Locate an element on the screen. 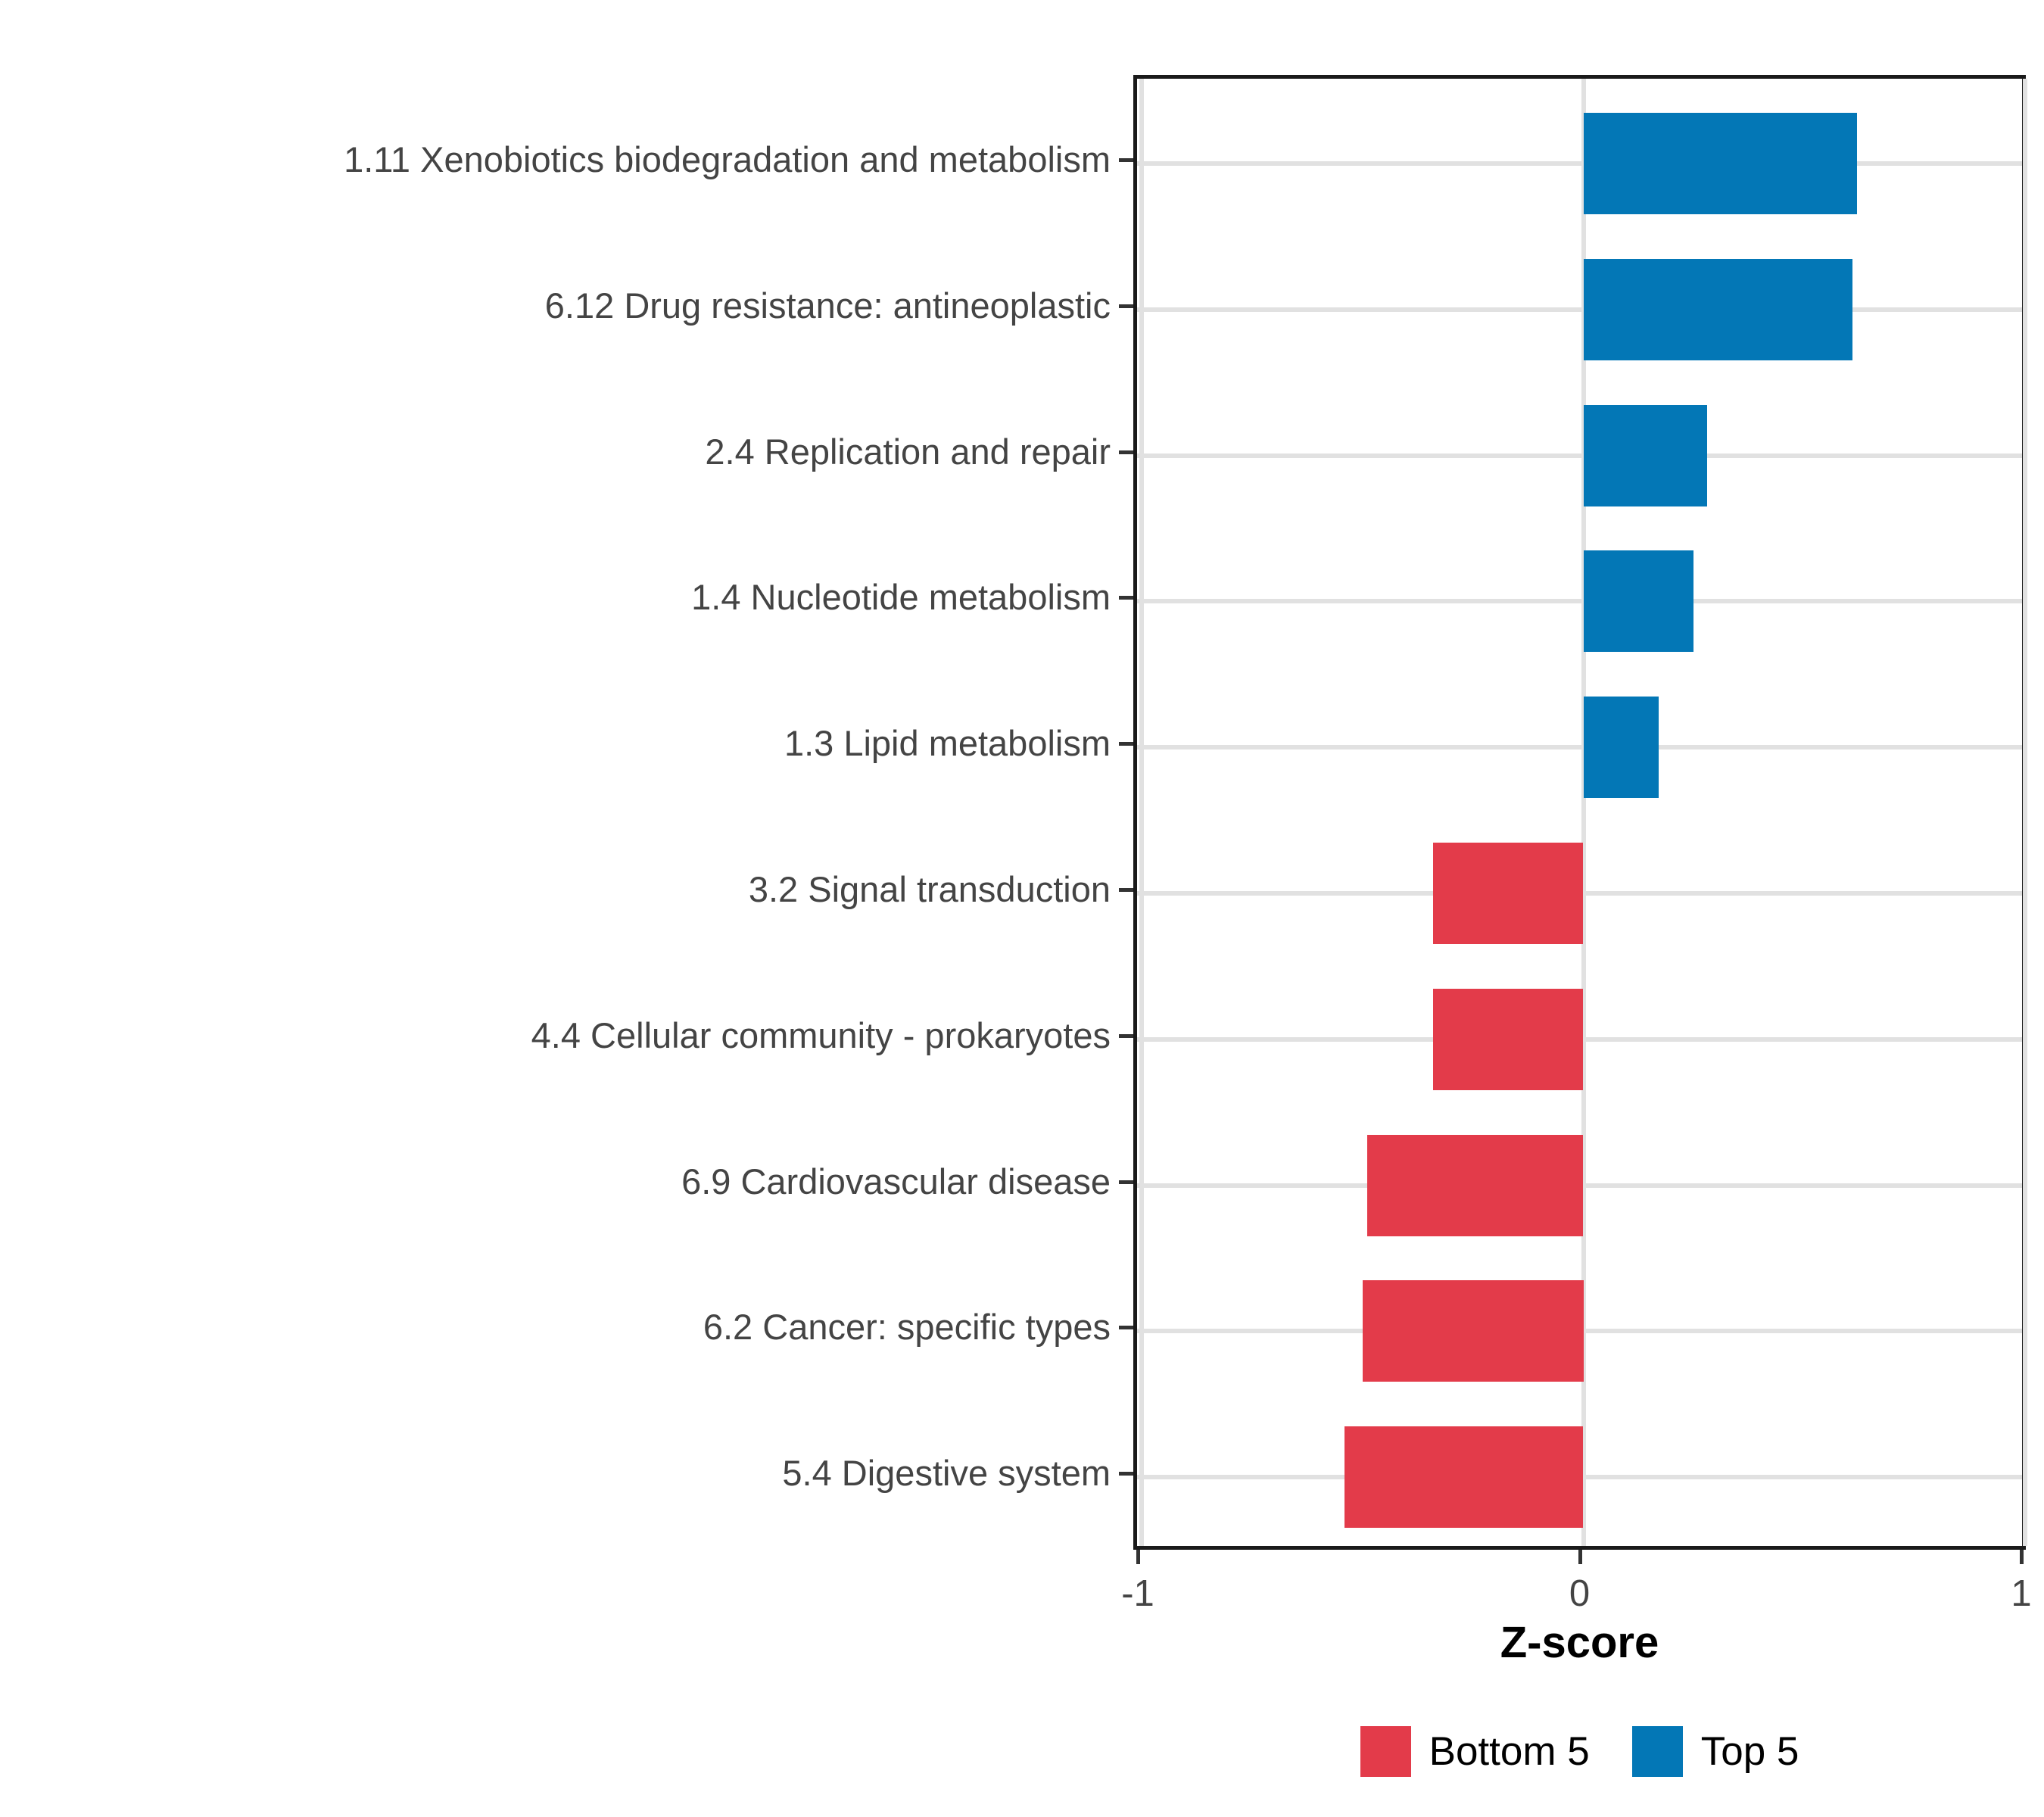 The height and width of the screenshot is (1817, 2044). legend: Bottom 5 Top 5 is located at coordinates (1579, 1751).